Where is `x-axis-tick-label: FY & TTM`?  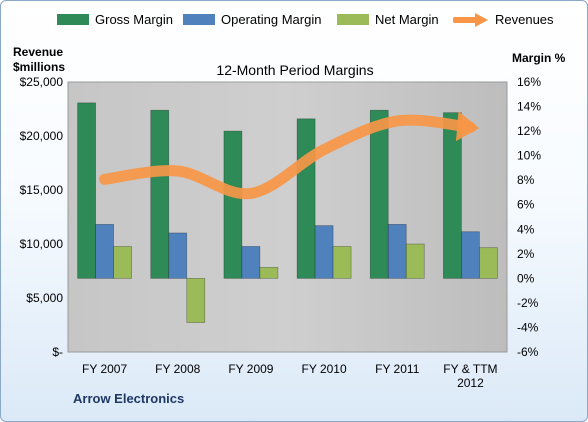
x-axis-tick-label: FY & TTM is located at coordinates (470, 369).